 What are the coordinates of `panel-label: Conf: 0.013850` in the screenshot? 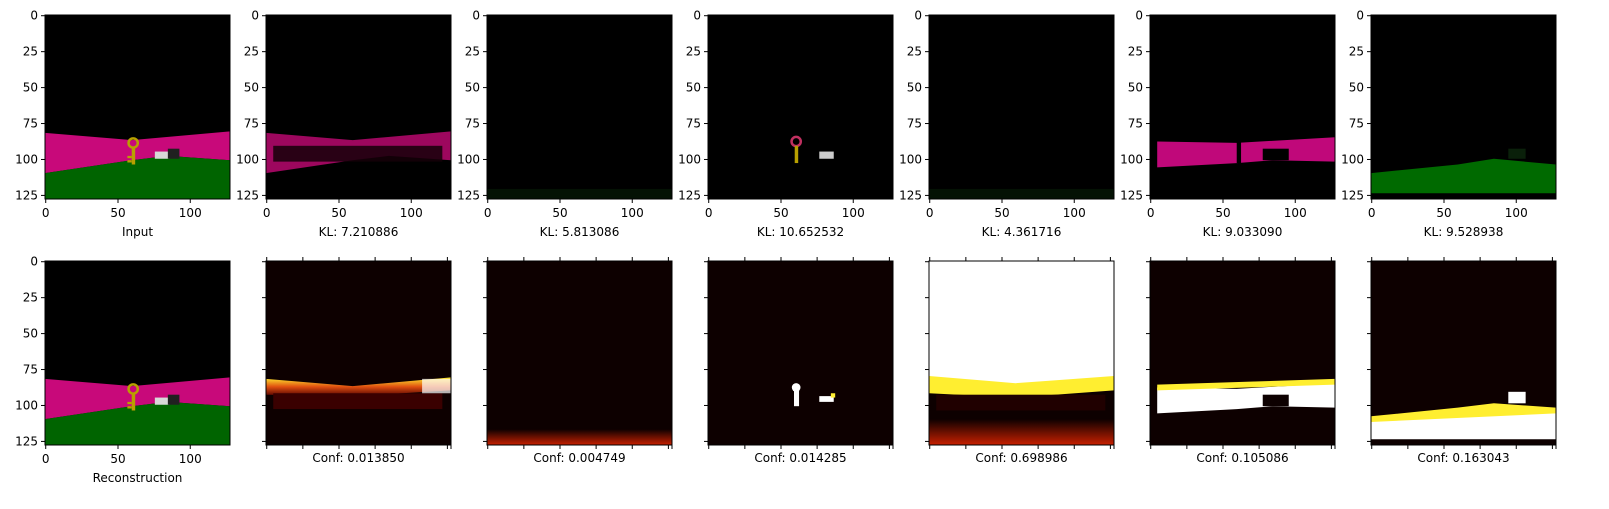 It's located at (358, 458).